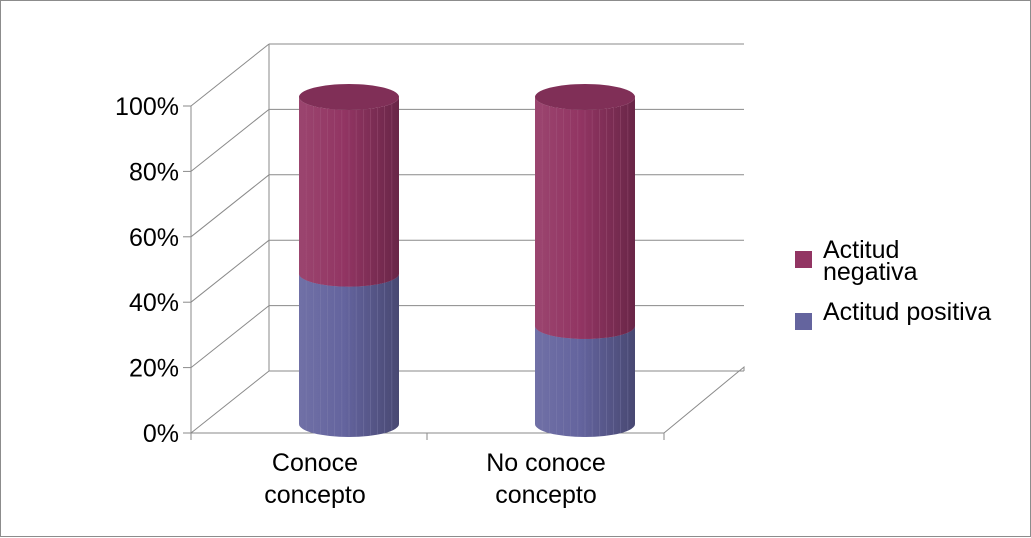 The height and width of the screenshot is (538, 1031). Describe the element at coordinates (154, 369) in the screenshot. I see `y-tick-label: 20%` at that location.